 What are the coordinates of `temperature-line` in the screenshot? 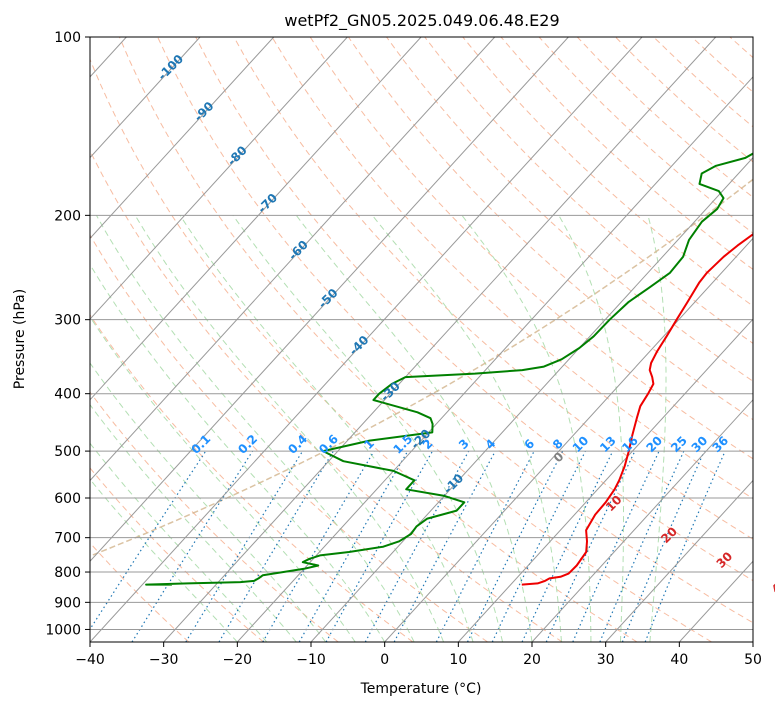 It's located at (637, 409).